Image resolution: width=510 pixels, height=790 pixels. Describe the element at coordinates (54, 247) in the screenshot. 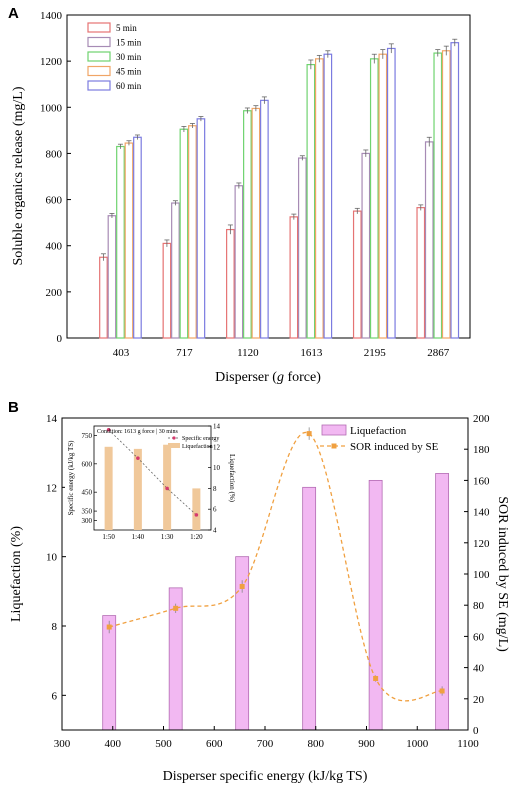

I see `y-tick-label: 400` at that location.